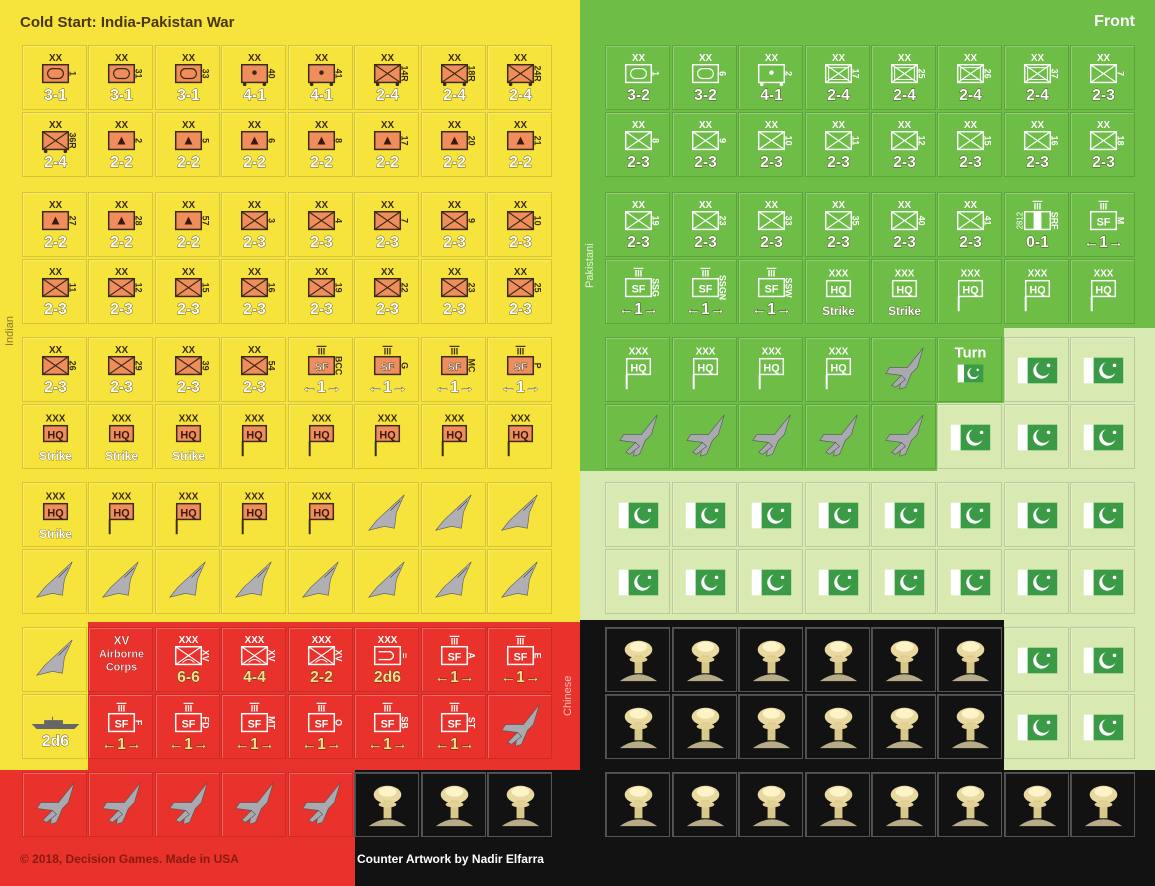  I want to click on counter-india-armor-31: XX 31 3-1, so click(120, 77).